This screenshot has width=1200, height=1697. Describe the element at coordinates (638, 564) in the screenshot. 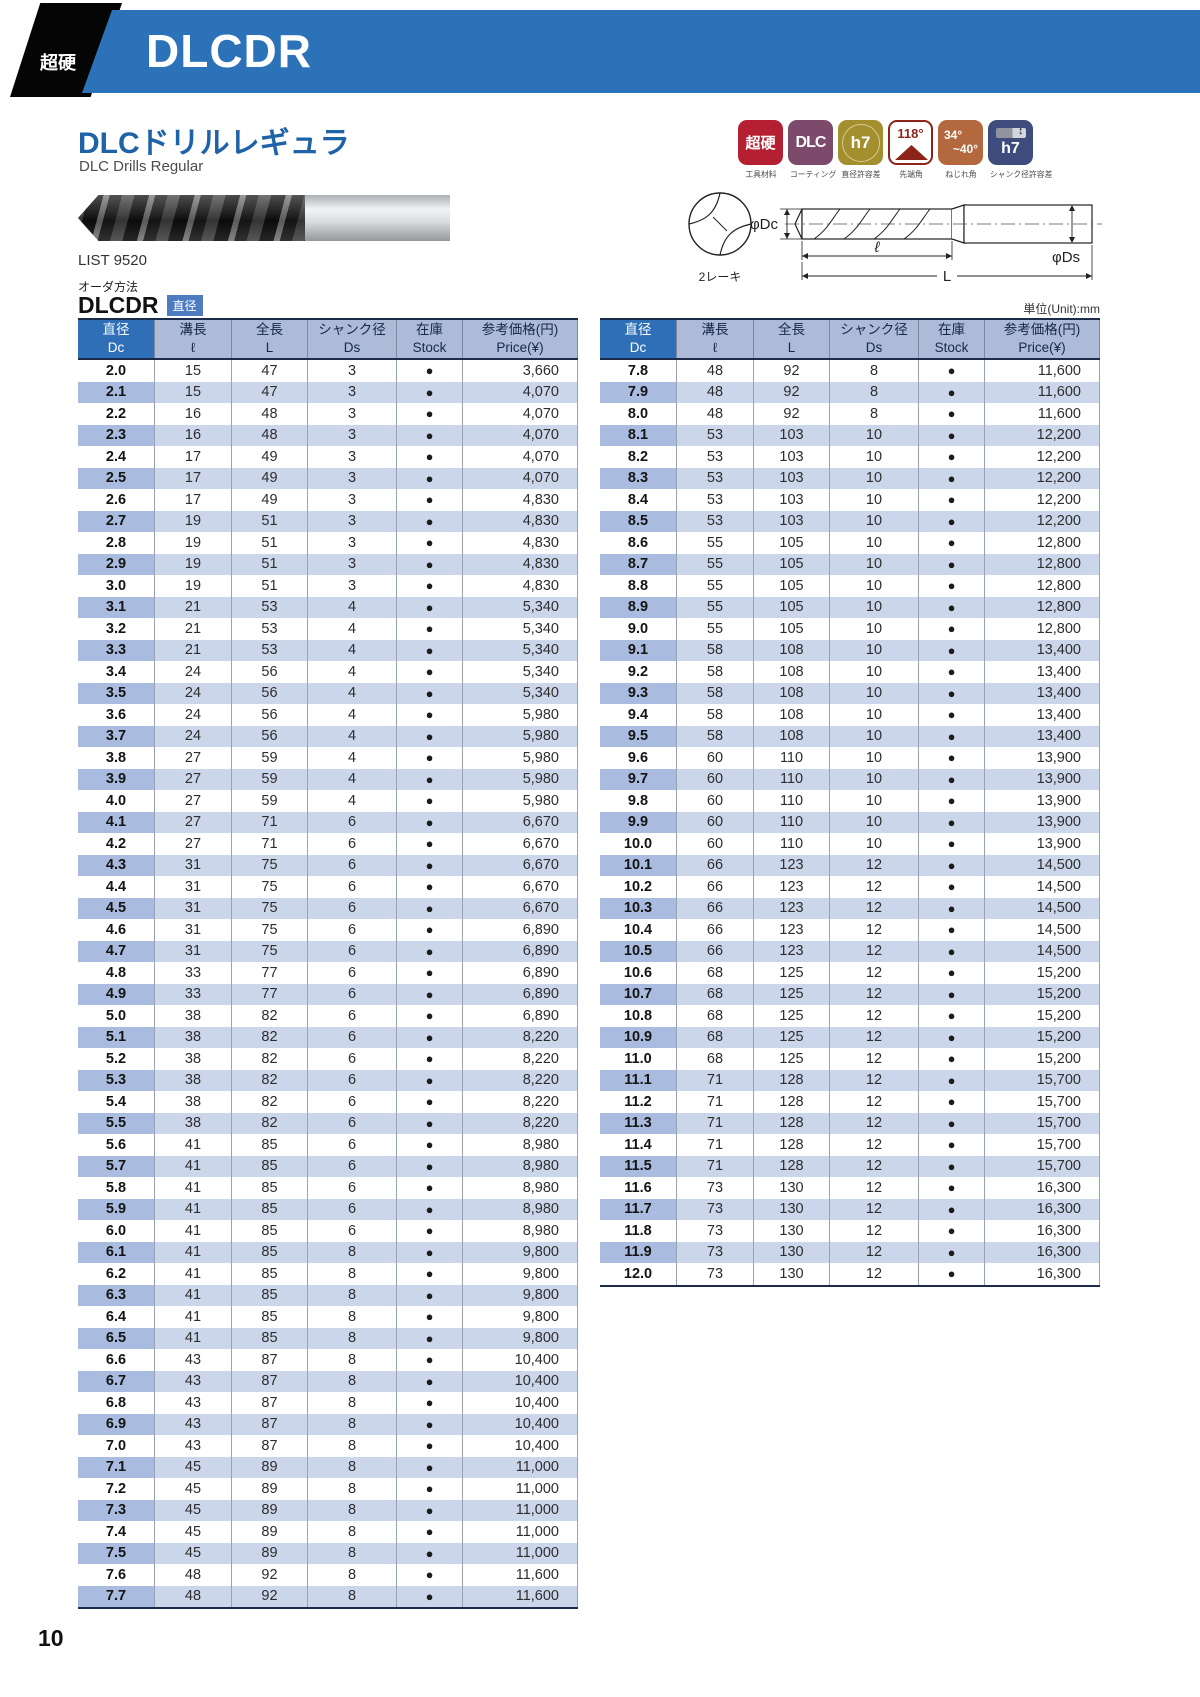

I see `dc-cell: 8.7` at that location.